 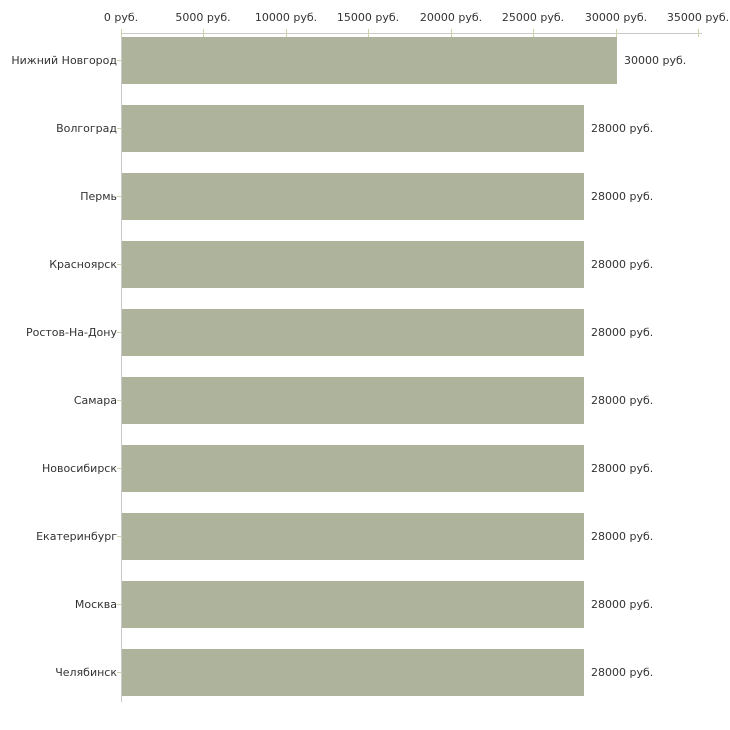 I want to click on x-tick-label: 30000 руб., so click(x=616, y=17).